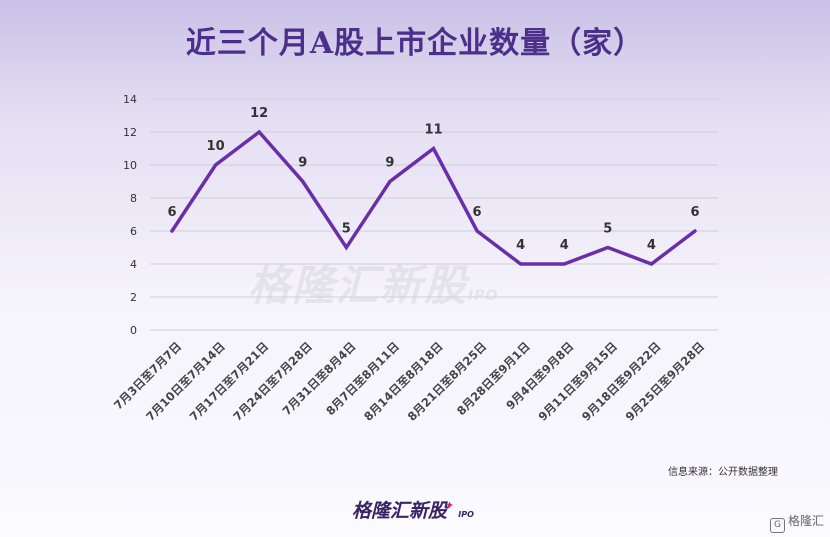  I want to click on y-tick-label: 8, so click(133, 198).